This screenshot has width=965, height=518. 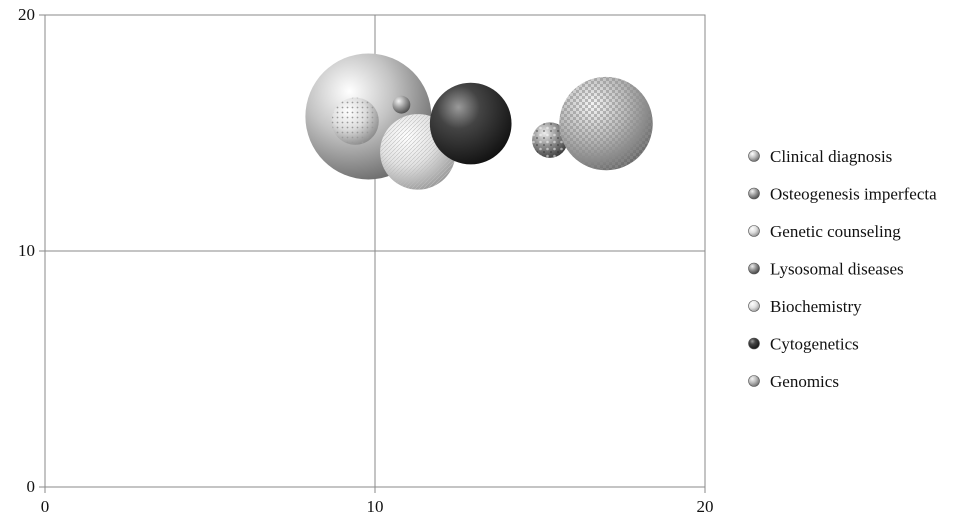 I want to click on bubble-genomics, so click(x=606, y=123).